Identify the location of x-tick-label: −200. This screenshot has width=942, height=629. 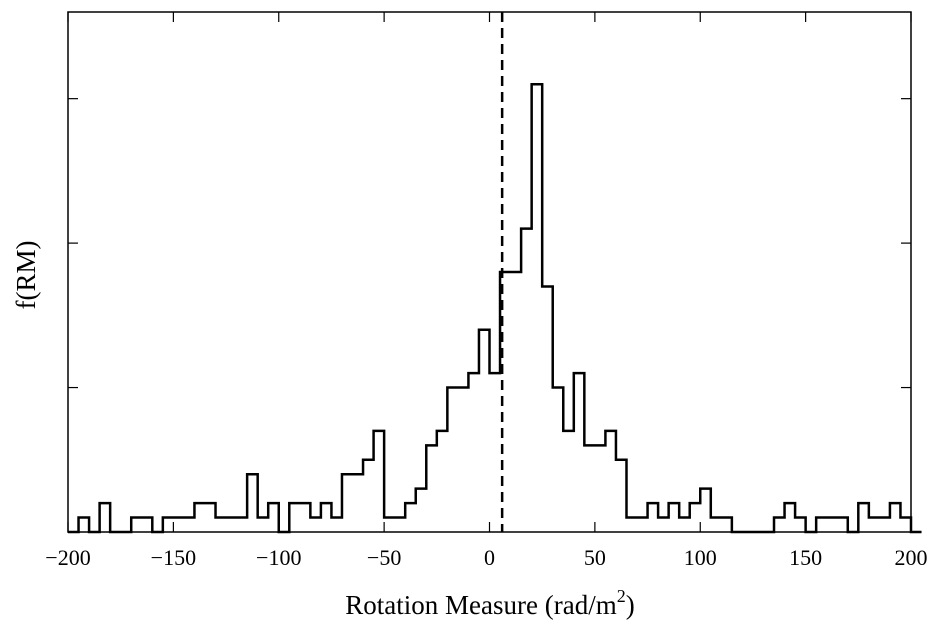
(67, 557).